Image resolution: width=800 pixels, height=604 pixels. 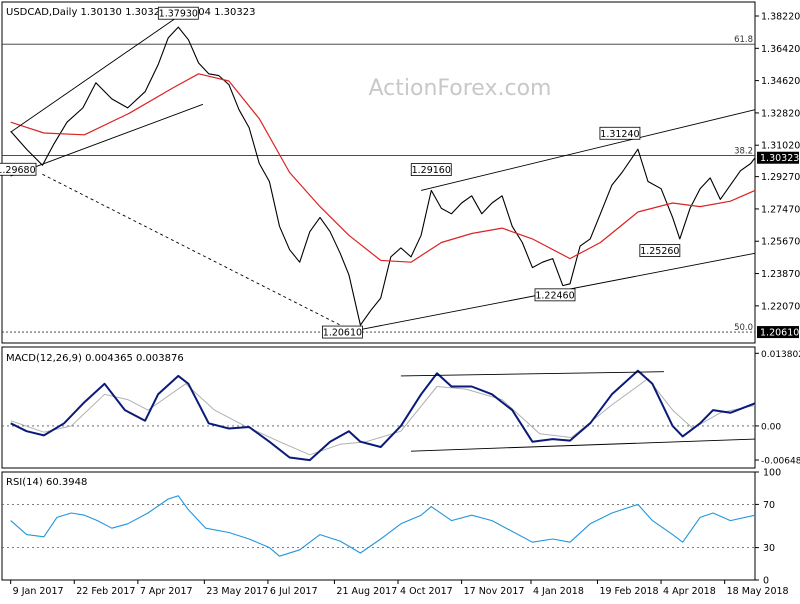 I want to click on fib-label: 50.0, so click(x=743, y=328).